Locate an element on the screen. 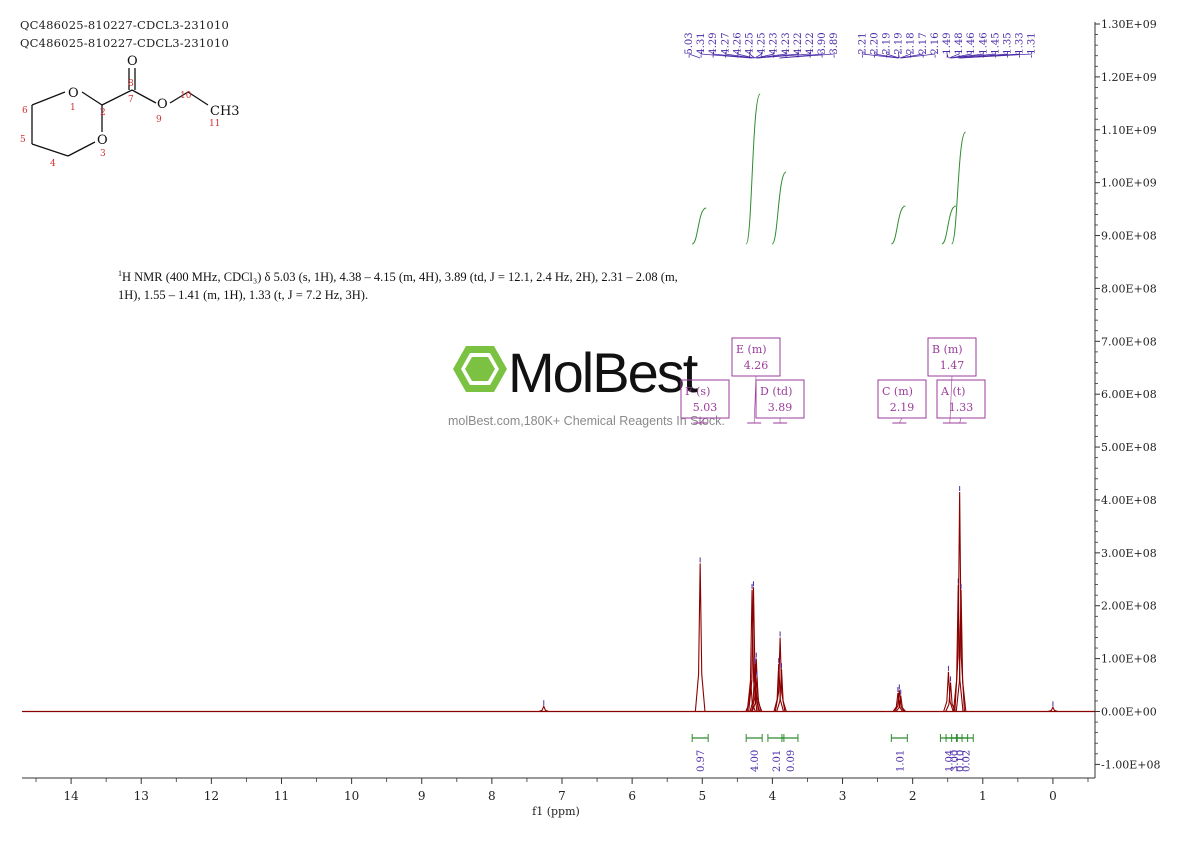 The image size is (1190, 841). y-tick-label: 9.00E+08 is located at coordinates (1129, 236).